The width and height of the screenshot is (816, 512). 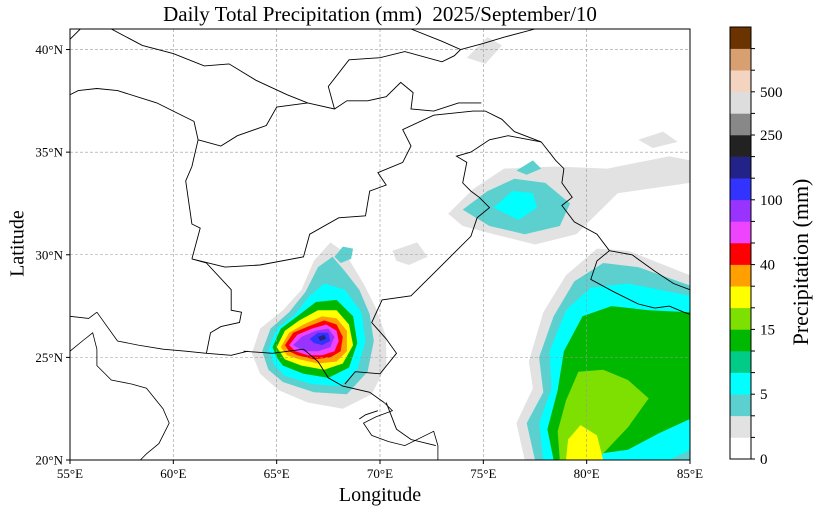 I want to click on x-tick-label: 55°E, so click(x=70, y=473).